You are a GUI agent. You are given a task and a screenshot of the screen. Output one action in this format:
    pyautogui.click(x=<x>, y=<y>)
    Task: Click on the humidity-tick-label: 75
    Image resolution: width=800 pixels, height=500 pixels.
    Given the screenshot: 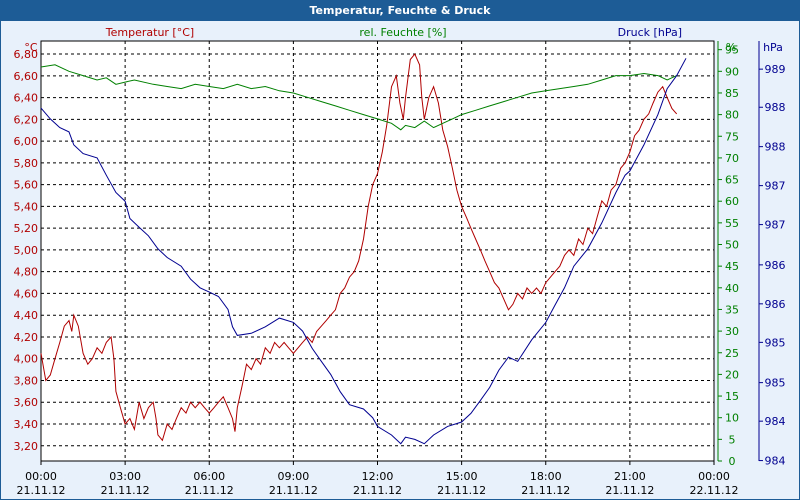 What is the action you would take?
    pyautogui.click(x=732, y=136)
    